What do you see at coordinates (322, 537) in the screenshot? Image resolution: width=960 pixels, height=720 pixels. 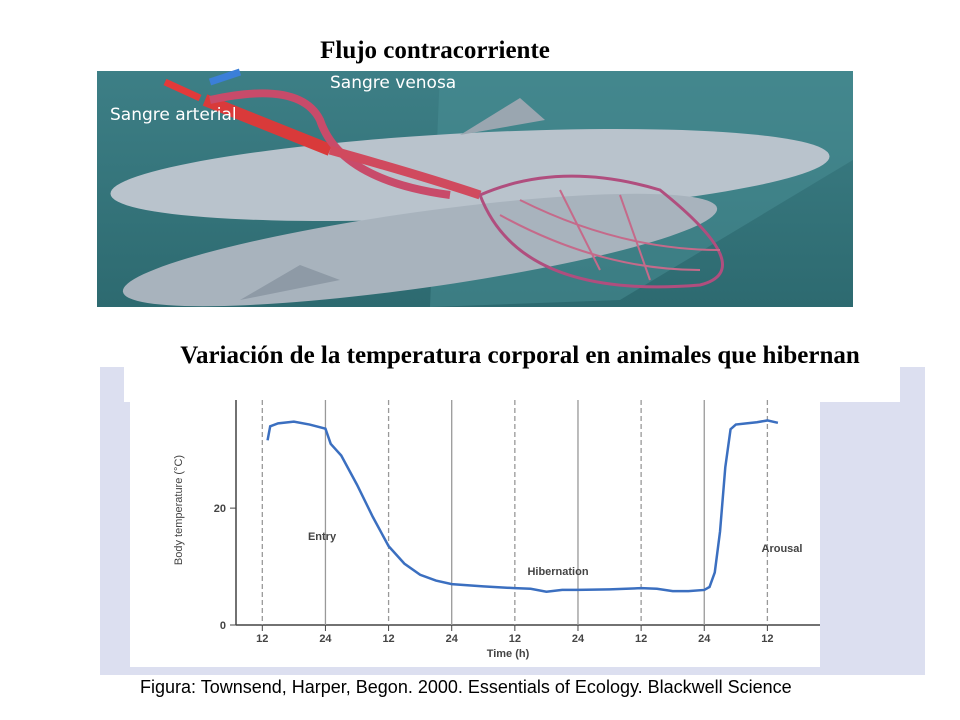 I see `annotation: Entry` at bounding box center [322, 537].